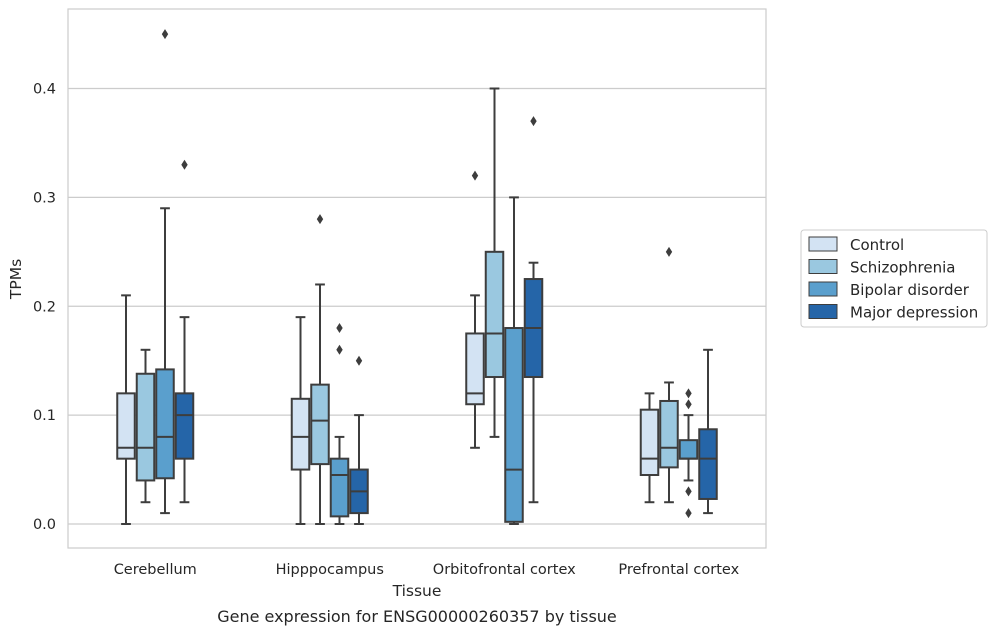 The height and width of the screenshot is (634, 997). Describe the element at coordinates (902, 268) in the screenshot. I see `legend-label: Schizophrenia` at that location.